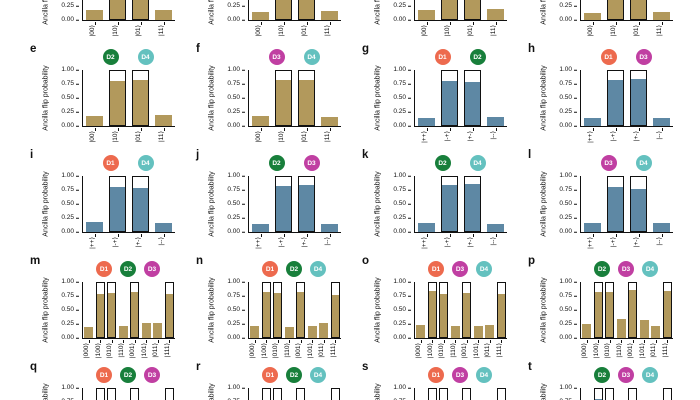 The height and width of the screenshot is (400, 700). Describe the element at coordinates (631, 351) in the screenshot. I see `x-tick-label: |001⟩` at that location.